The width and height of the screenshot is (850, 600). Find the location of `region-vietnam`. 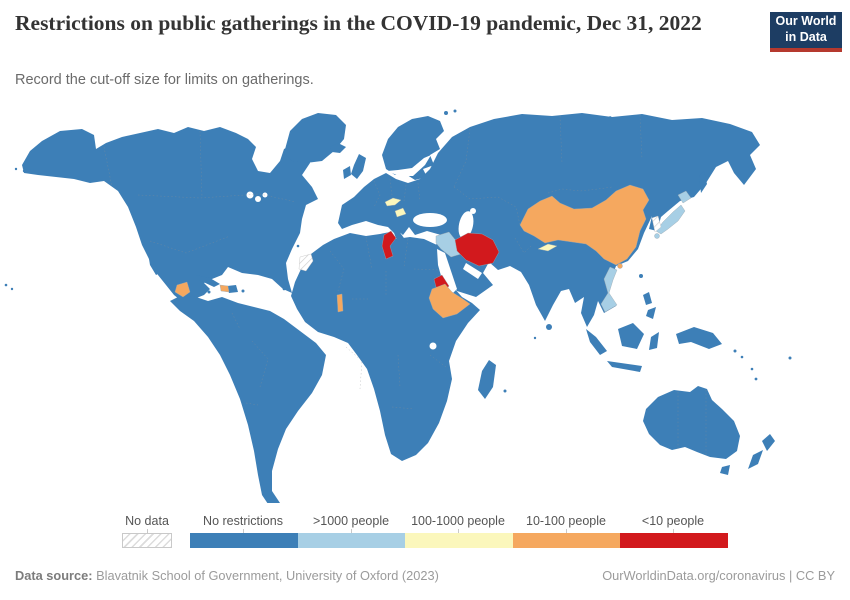

region-vietnam is located at coordinates (609, 289).